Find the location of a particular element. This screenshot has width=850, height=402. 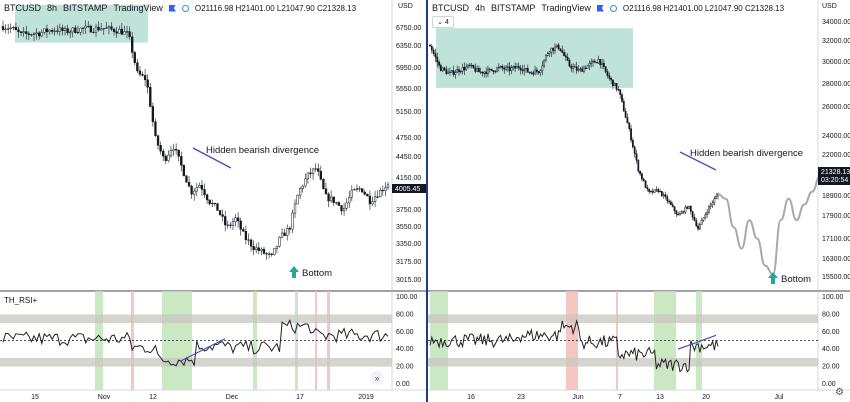

rsi-tick-label: 20.00 is located at coordinates (831, 367).